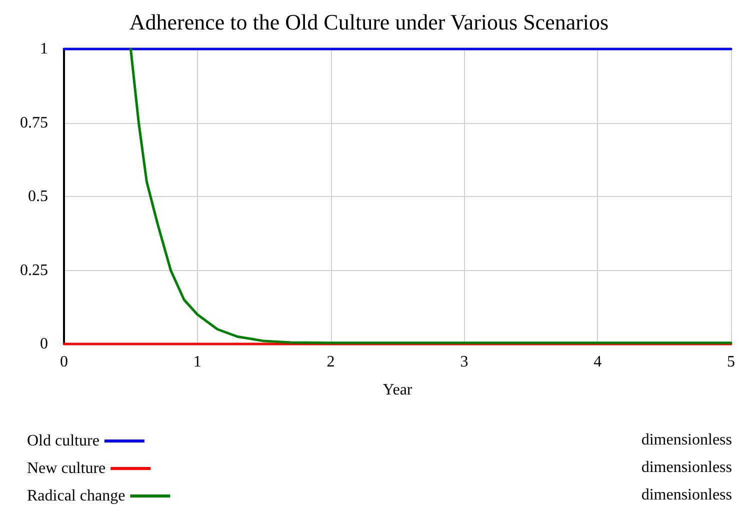 This screenshot has height=508, width=738. Describe the element at coordinates (38, 196) in the screenshot. I see `y-tick-label: 0.5` at that location.